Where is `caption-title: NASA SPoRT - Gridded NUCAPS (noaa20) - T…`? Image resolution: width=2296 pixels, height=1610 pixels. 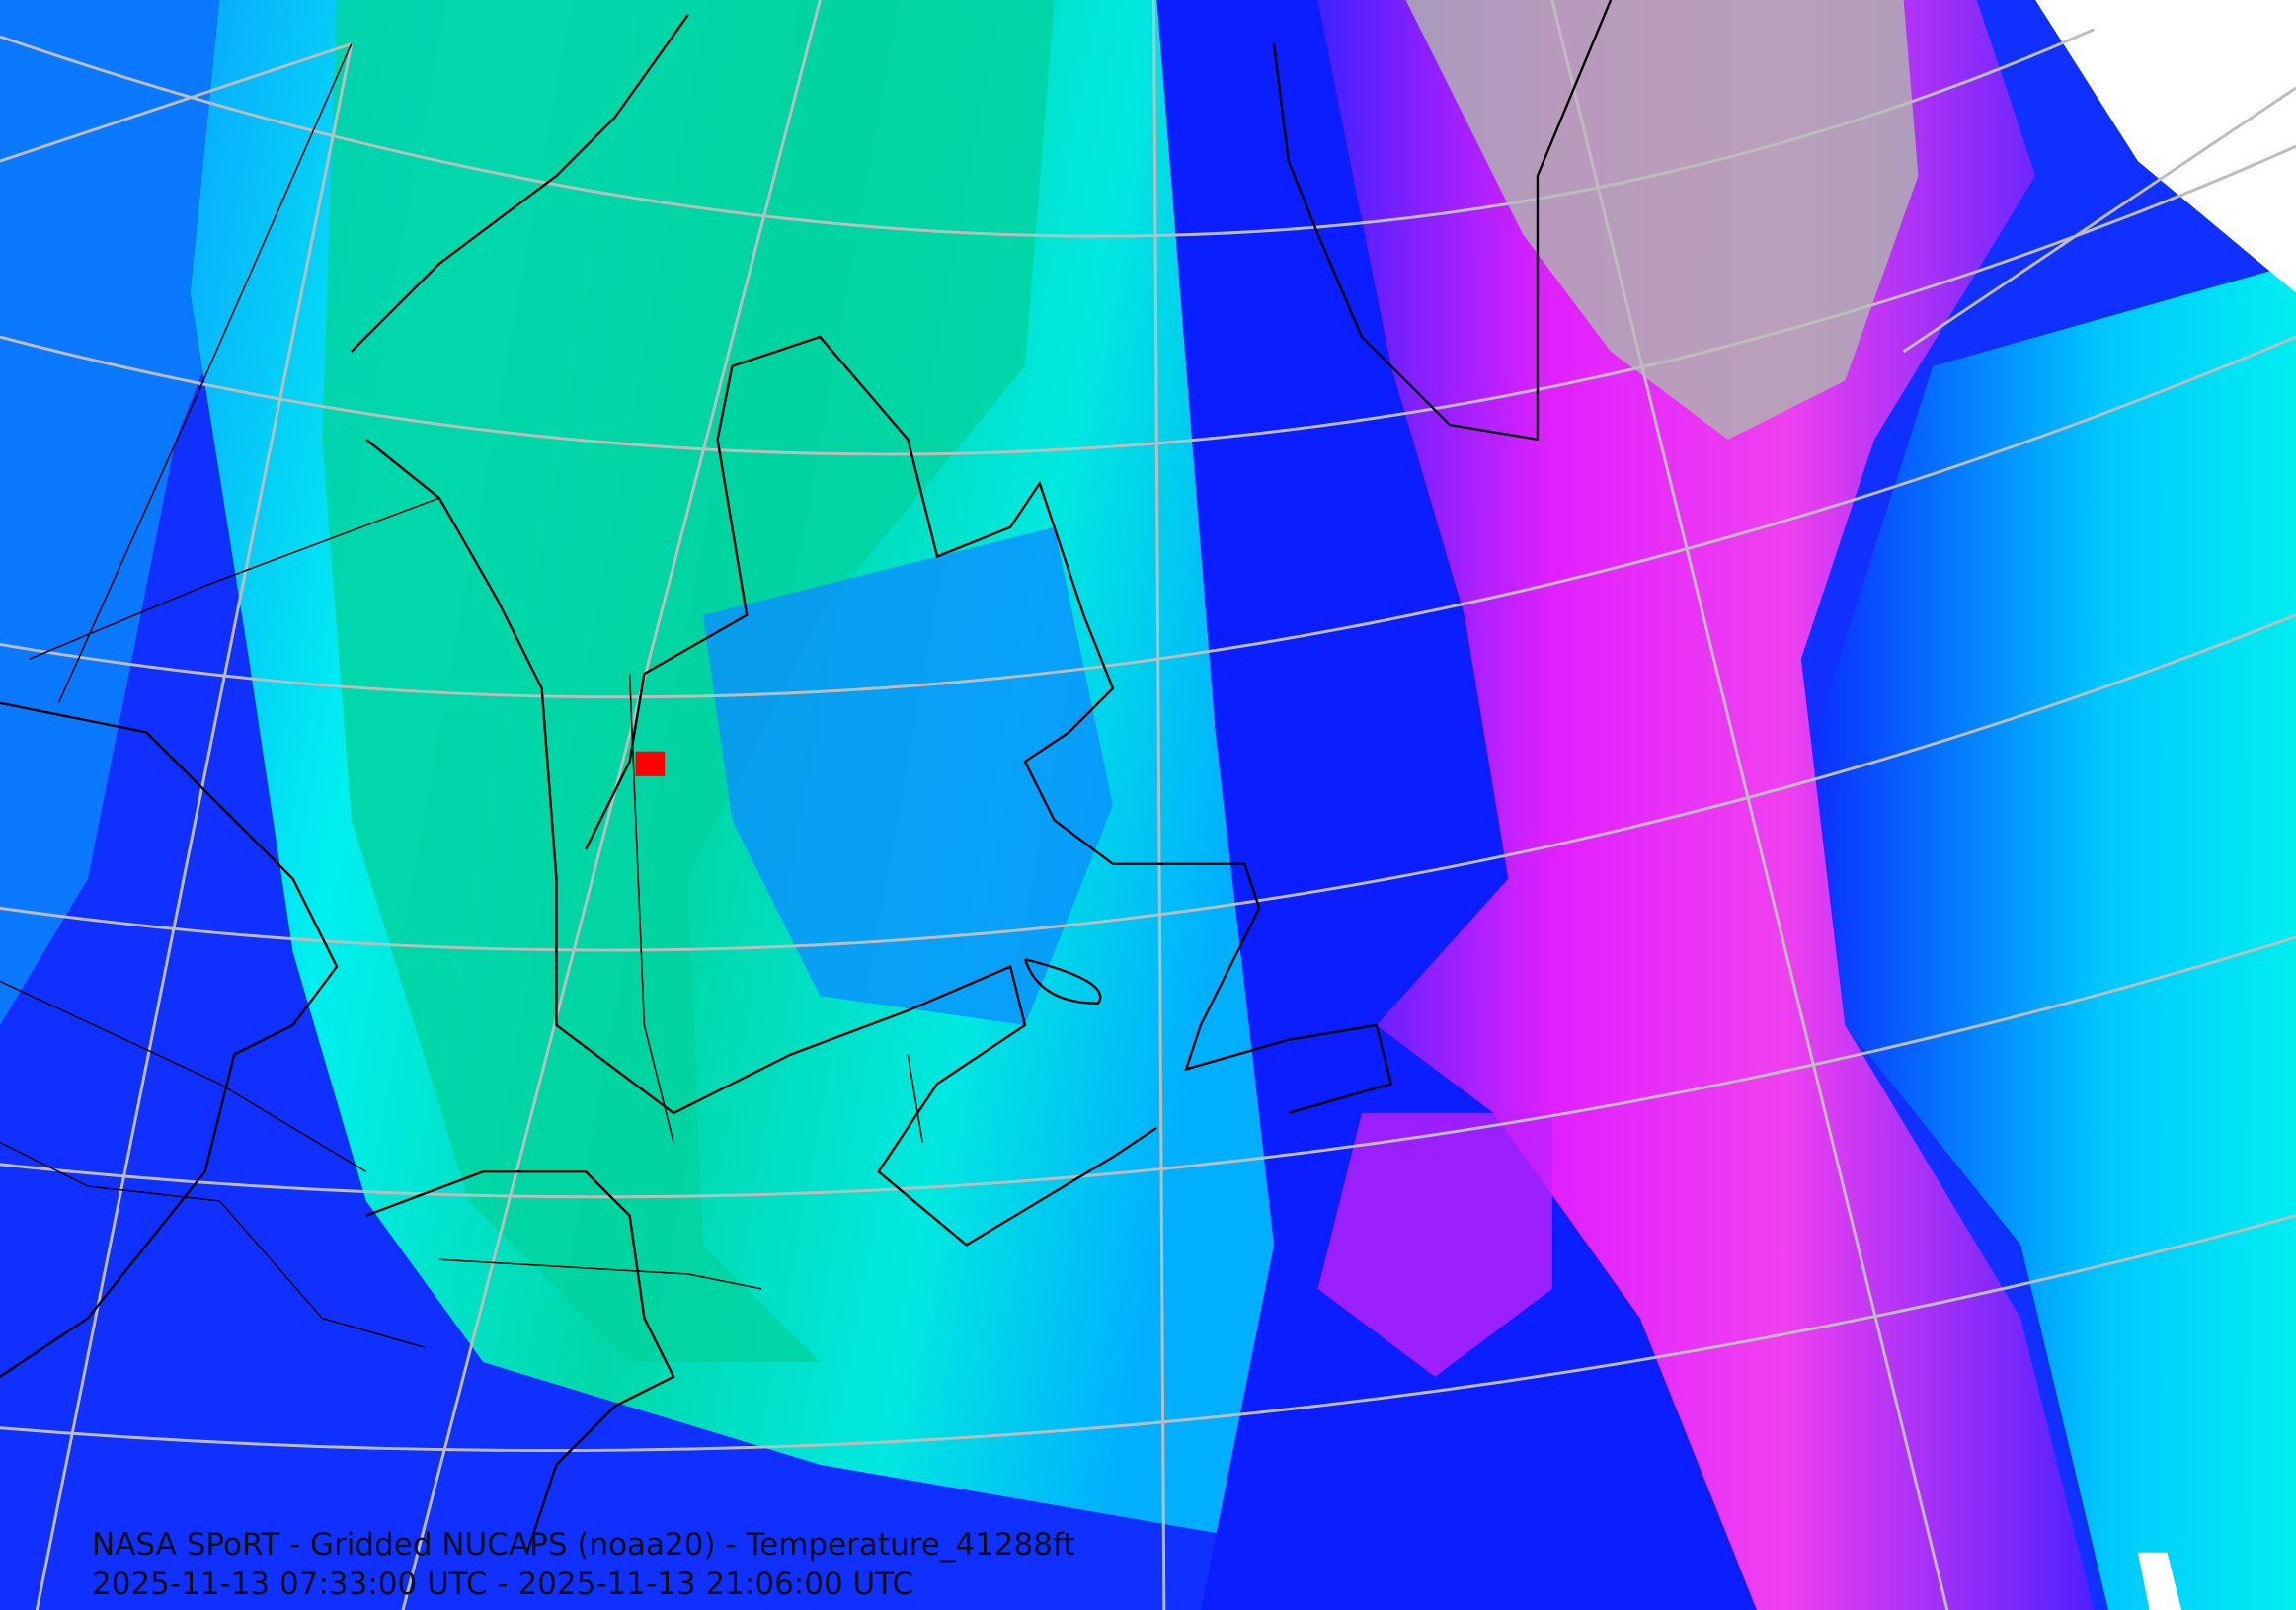 caption-title: NASA SPoRT - Gridded NUCAPS (noaa20) - T… is located at coordinates (583, 1545).